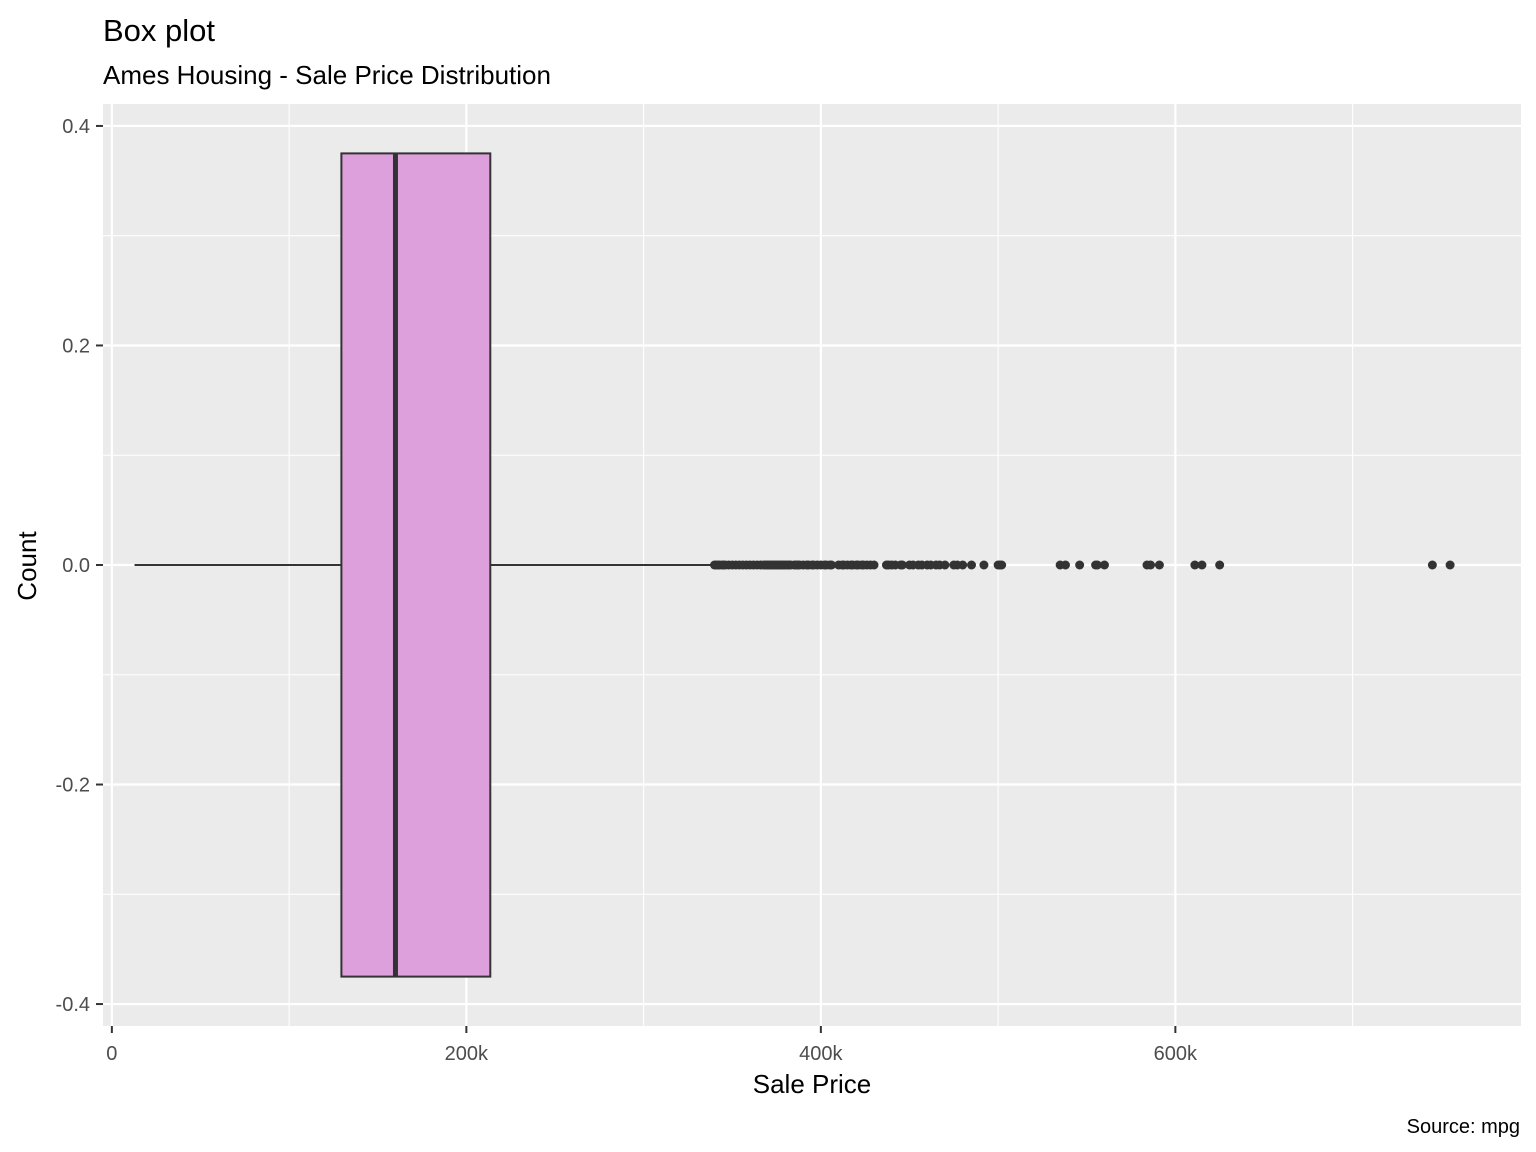 Image resolution: width=1536 pixels, height=1152 pixels. I want to click on y-tick-label: -0.4, so click(73, 1005).